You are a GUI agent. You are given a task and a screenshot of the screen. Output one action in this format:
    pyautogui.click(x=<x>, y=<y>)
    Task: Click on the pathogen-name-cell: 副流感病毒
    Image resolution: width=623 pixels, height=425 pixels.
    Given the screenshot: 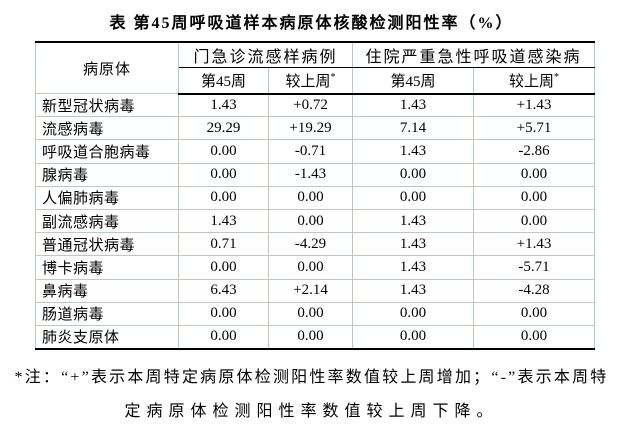 What is the action you would take?
    pyautogui.click(x=107, y=221)
    